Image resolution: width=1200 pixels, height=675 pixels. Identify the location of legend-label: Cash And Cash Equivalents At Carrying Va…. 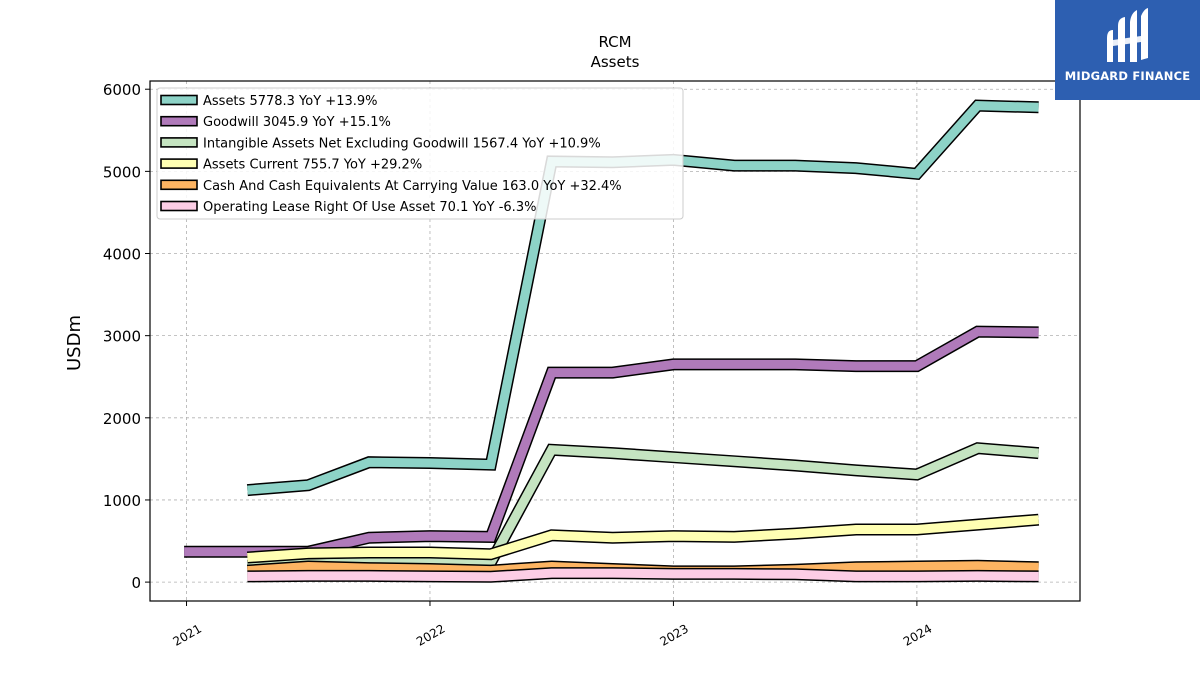
(412, 186).